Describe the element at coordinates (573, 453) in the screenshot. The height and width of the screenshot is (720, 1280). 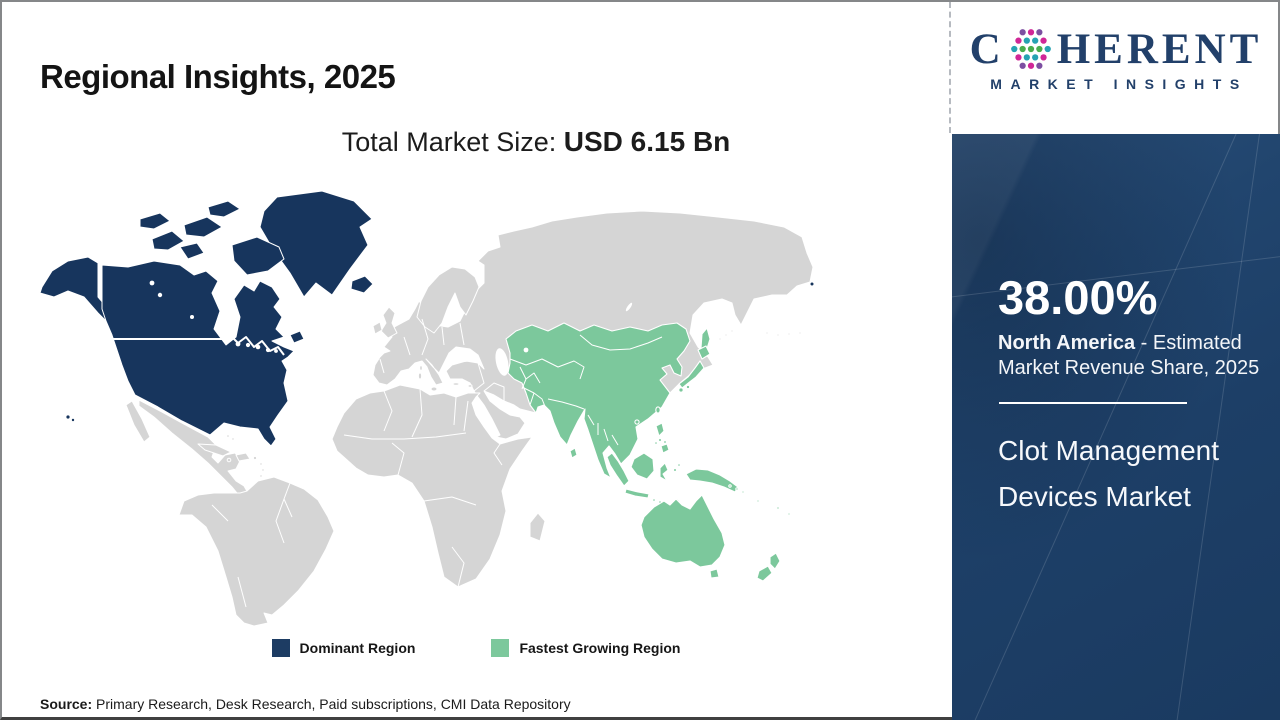
I see `map-sri-lanka` at that location.